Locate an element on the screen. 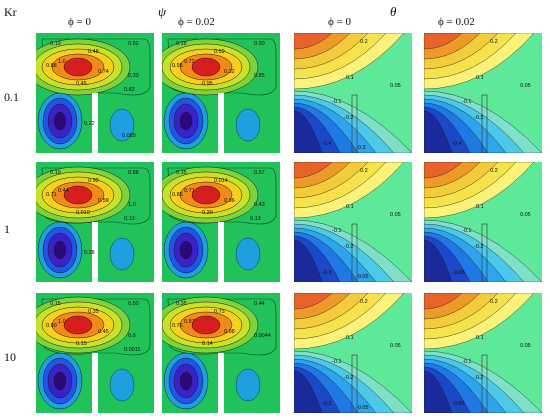 This screenshot has width=550, height=420. theta-contour-plot: 0.2 0.1 0.05 -0.1 -0.2 -0.4 -0.3 is located at coordinates (353, 93).